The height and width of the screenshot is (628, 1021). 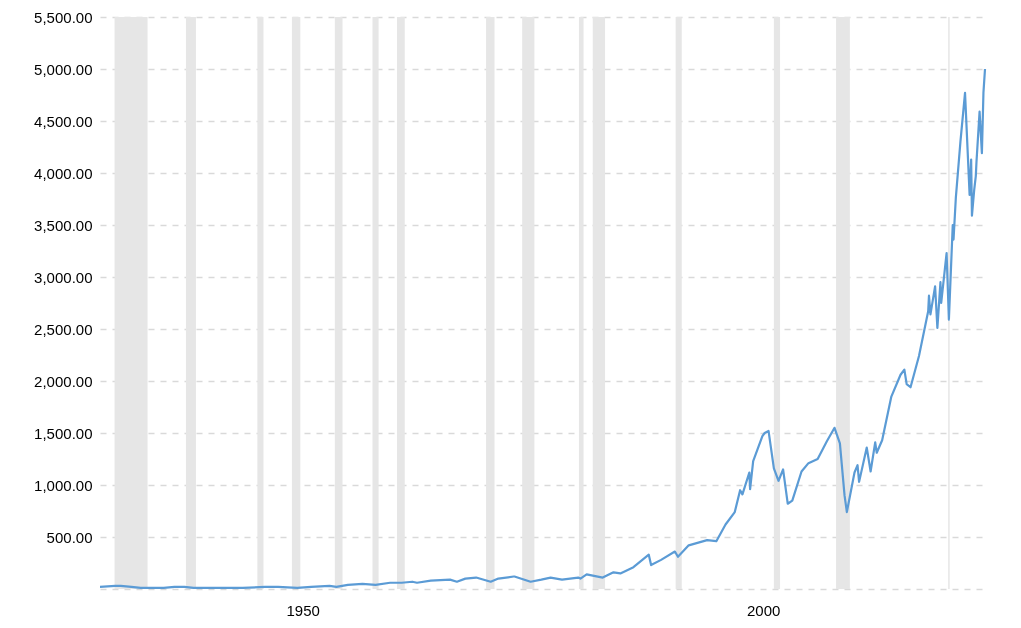 What do you see at coordinates (763, 610) in the screenshot?
I see `x-tick-label: 2000` at bounding box center [763, 610].